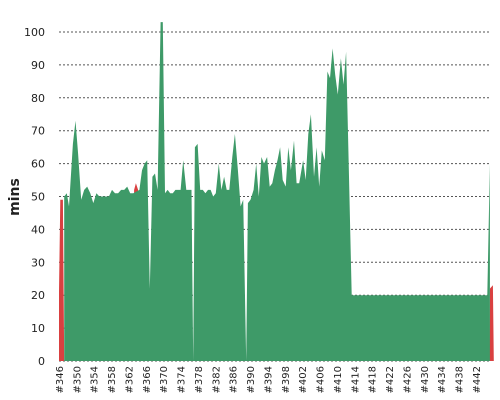 The height and width of the screenshot is (400, 500). I want to click on x-tick-label: #438, so click(460, 379).